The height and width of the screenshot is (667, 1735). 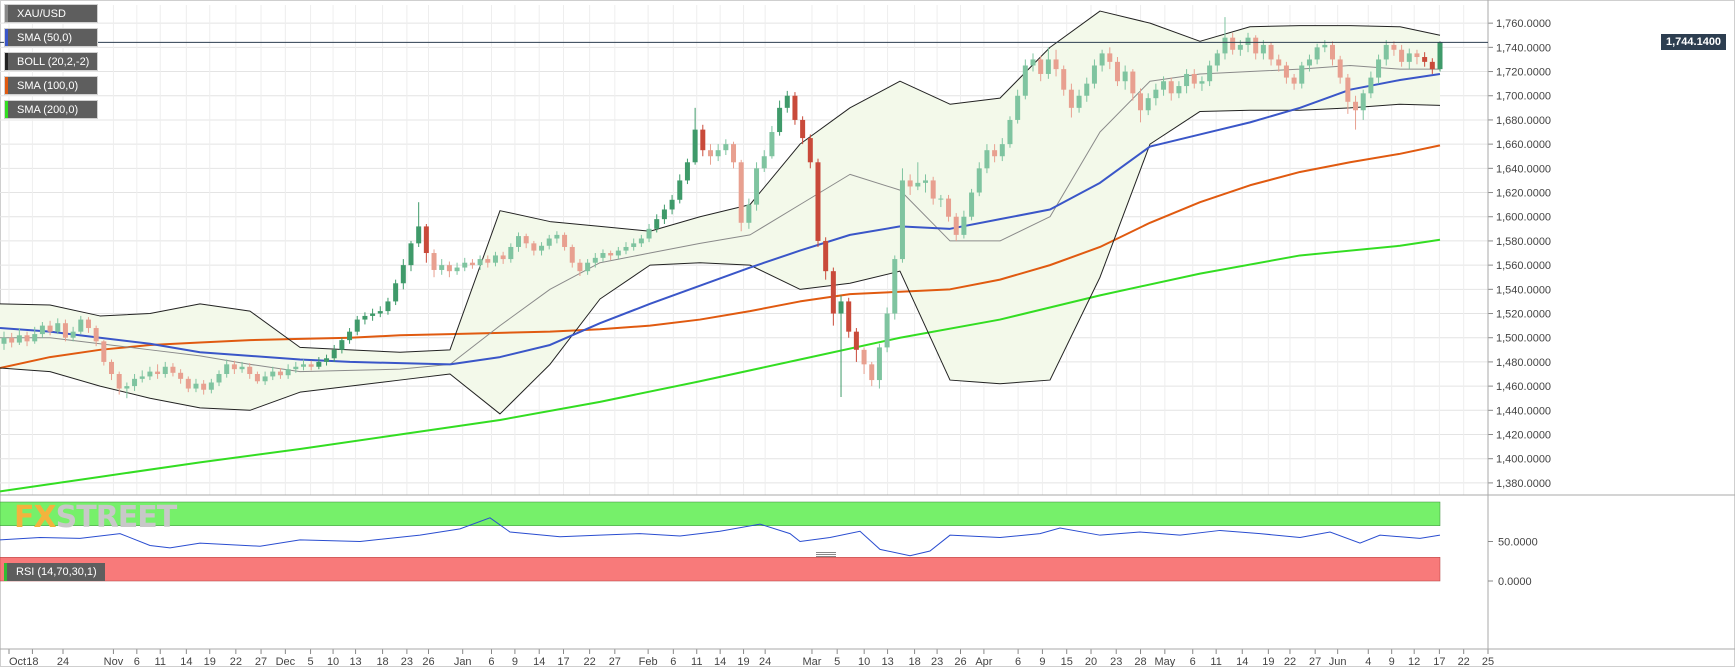 What do you see at coordinates (720, 513) in the screenshot?
I see `rsi-overbought-zone` at bounding box center [720, 513].